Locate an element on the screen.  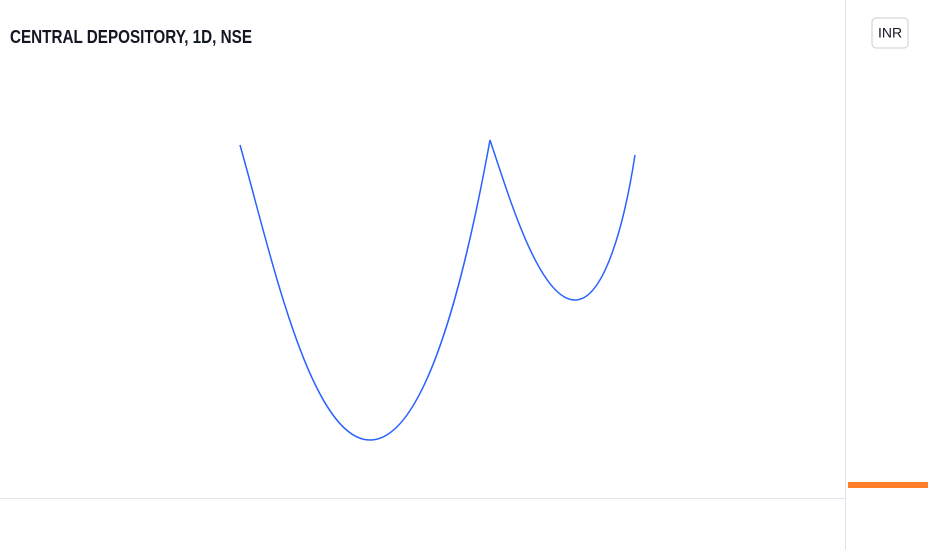
currency-button is located at coordinates (890, 33).